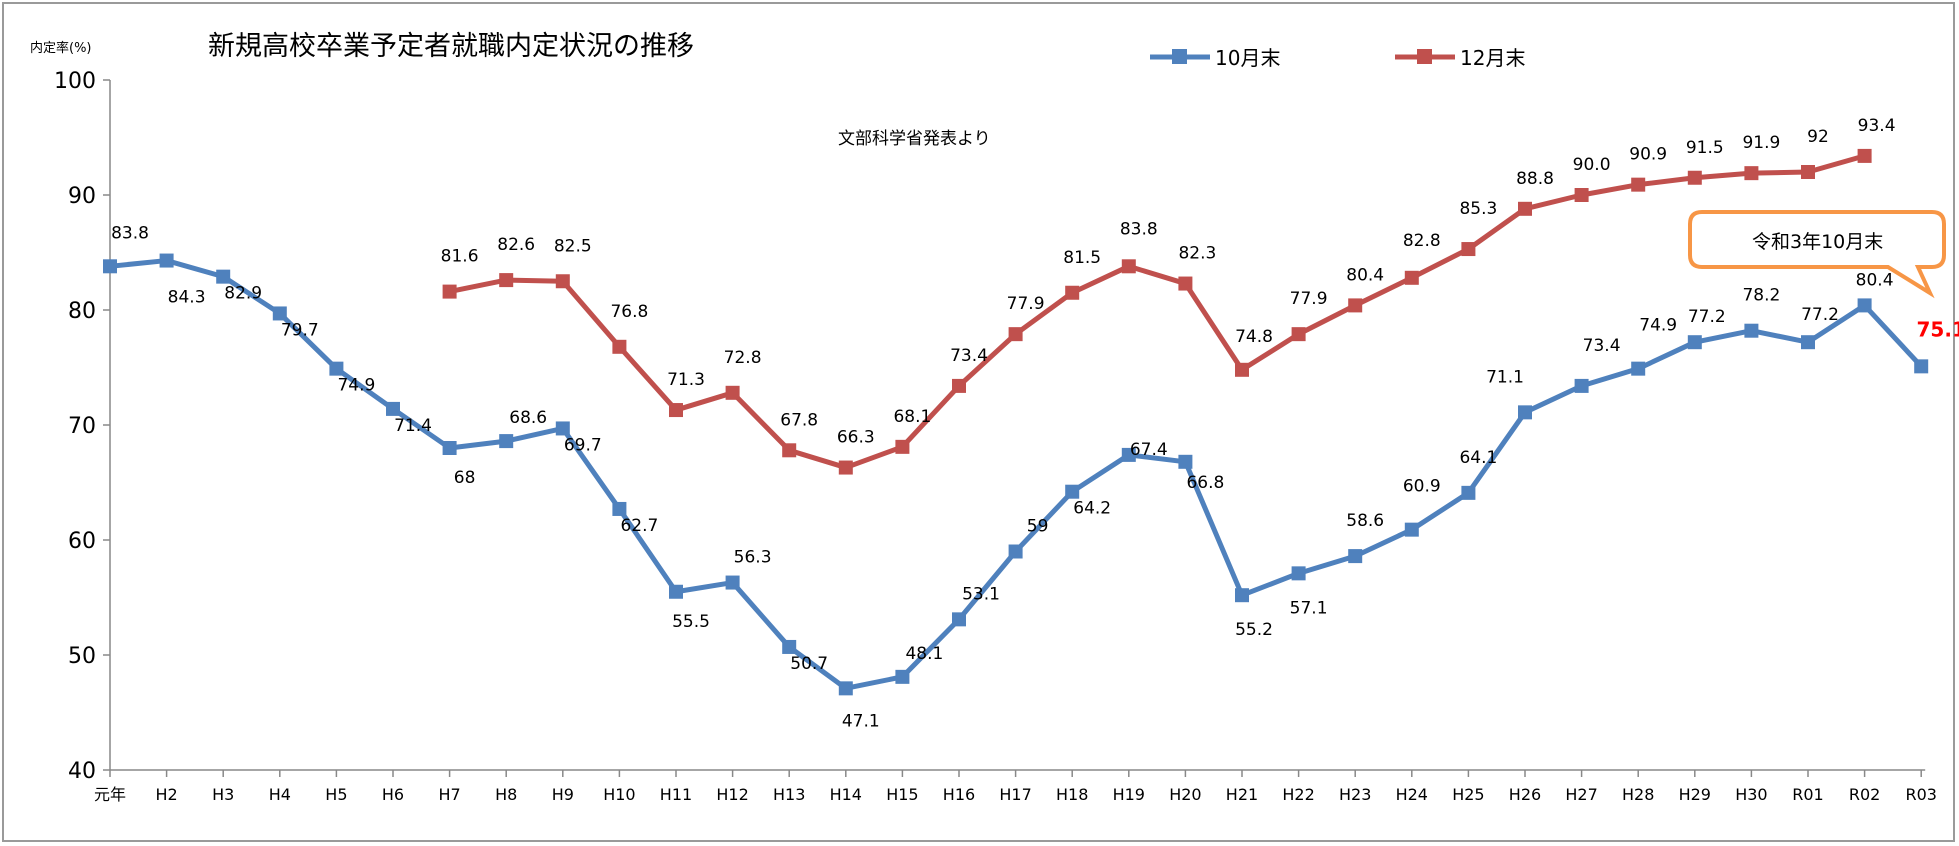 This screenshot has height=846, width=1959. I want to click on data-point-10月末-H5, so click(336, 368).